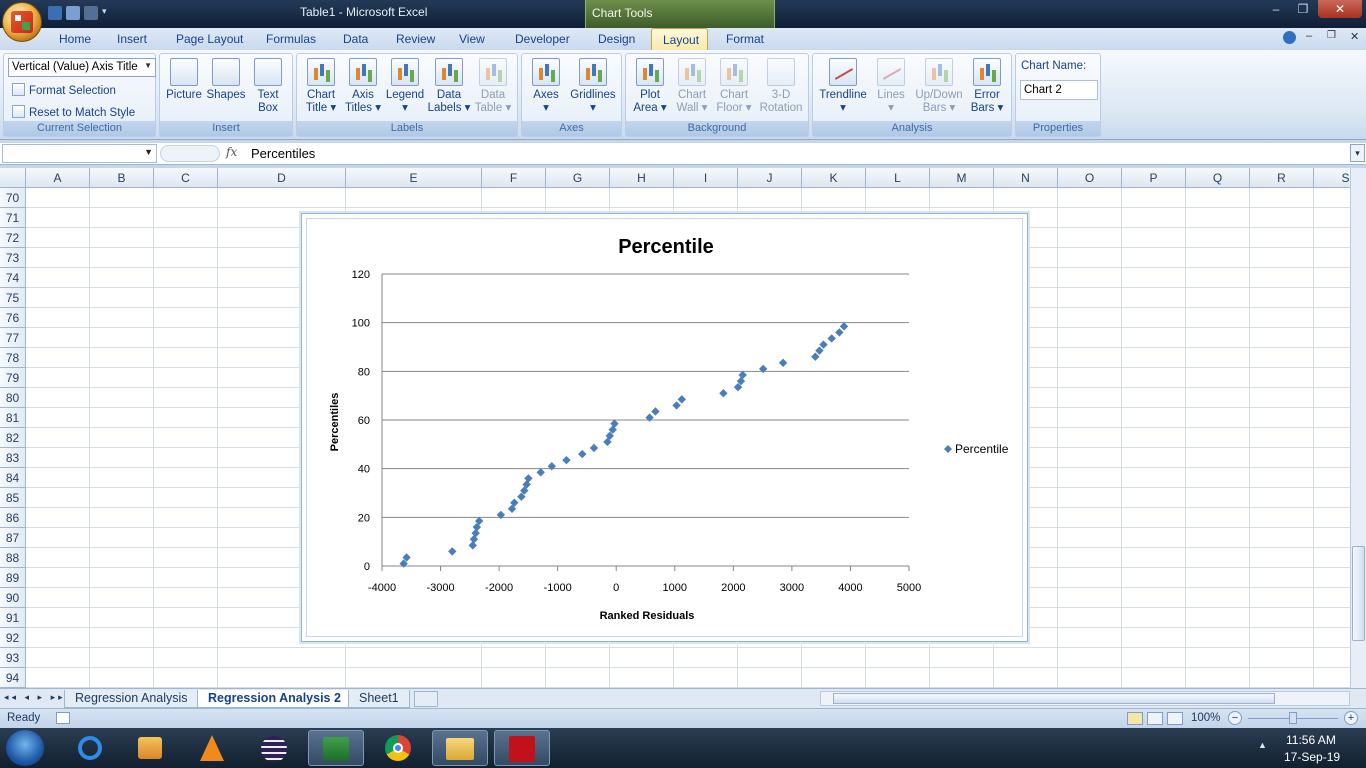 The image size is (1366, 768). Describe the element at coordinates (642, 178) in the screenshot. I see `column-header: H` at that location.